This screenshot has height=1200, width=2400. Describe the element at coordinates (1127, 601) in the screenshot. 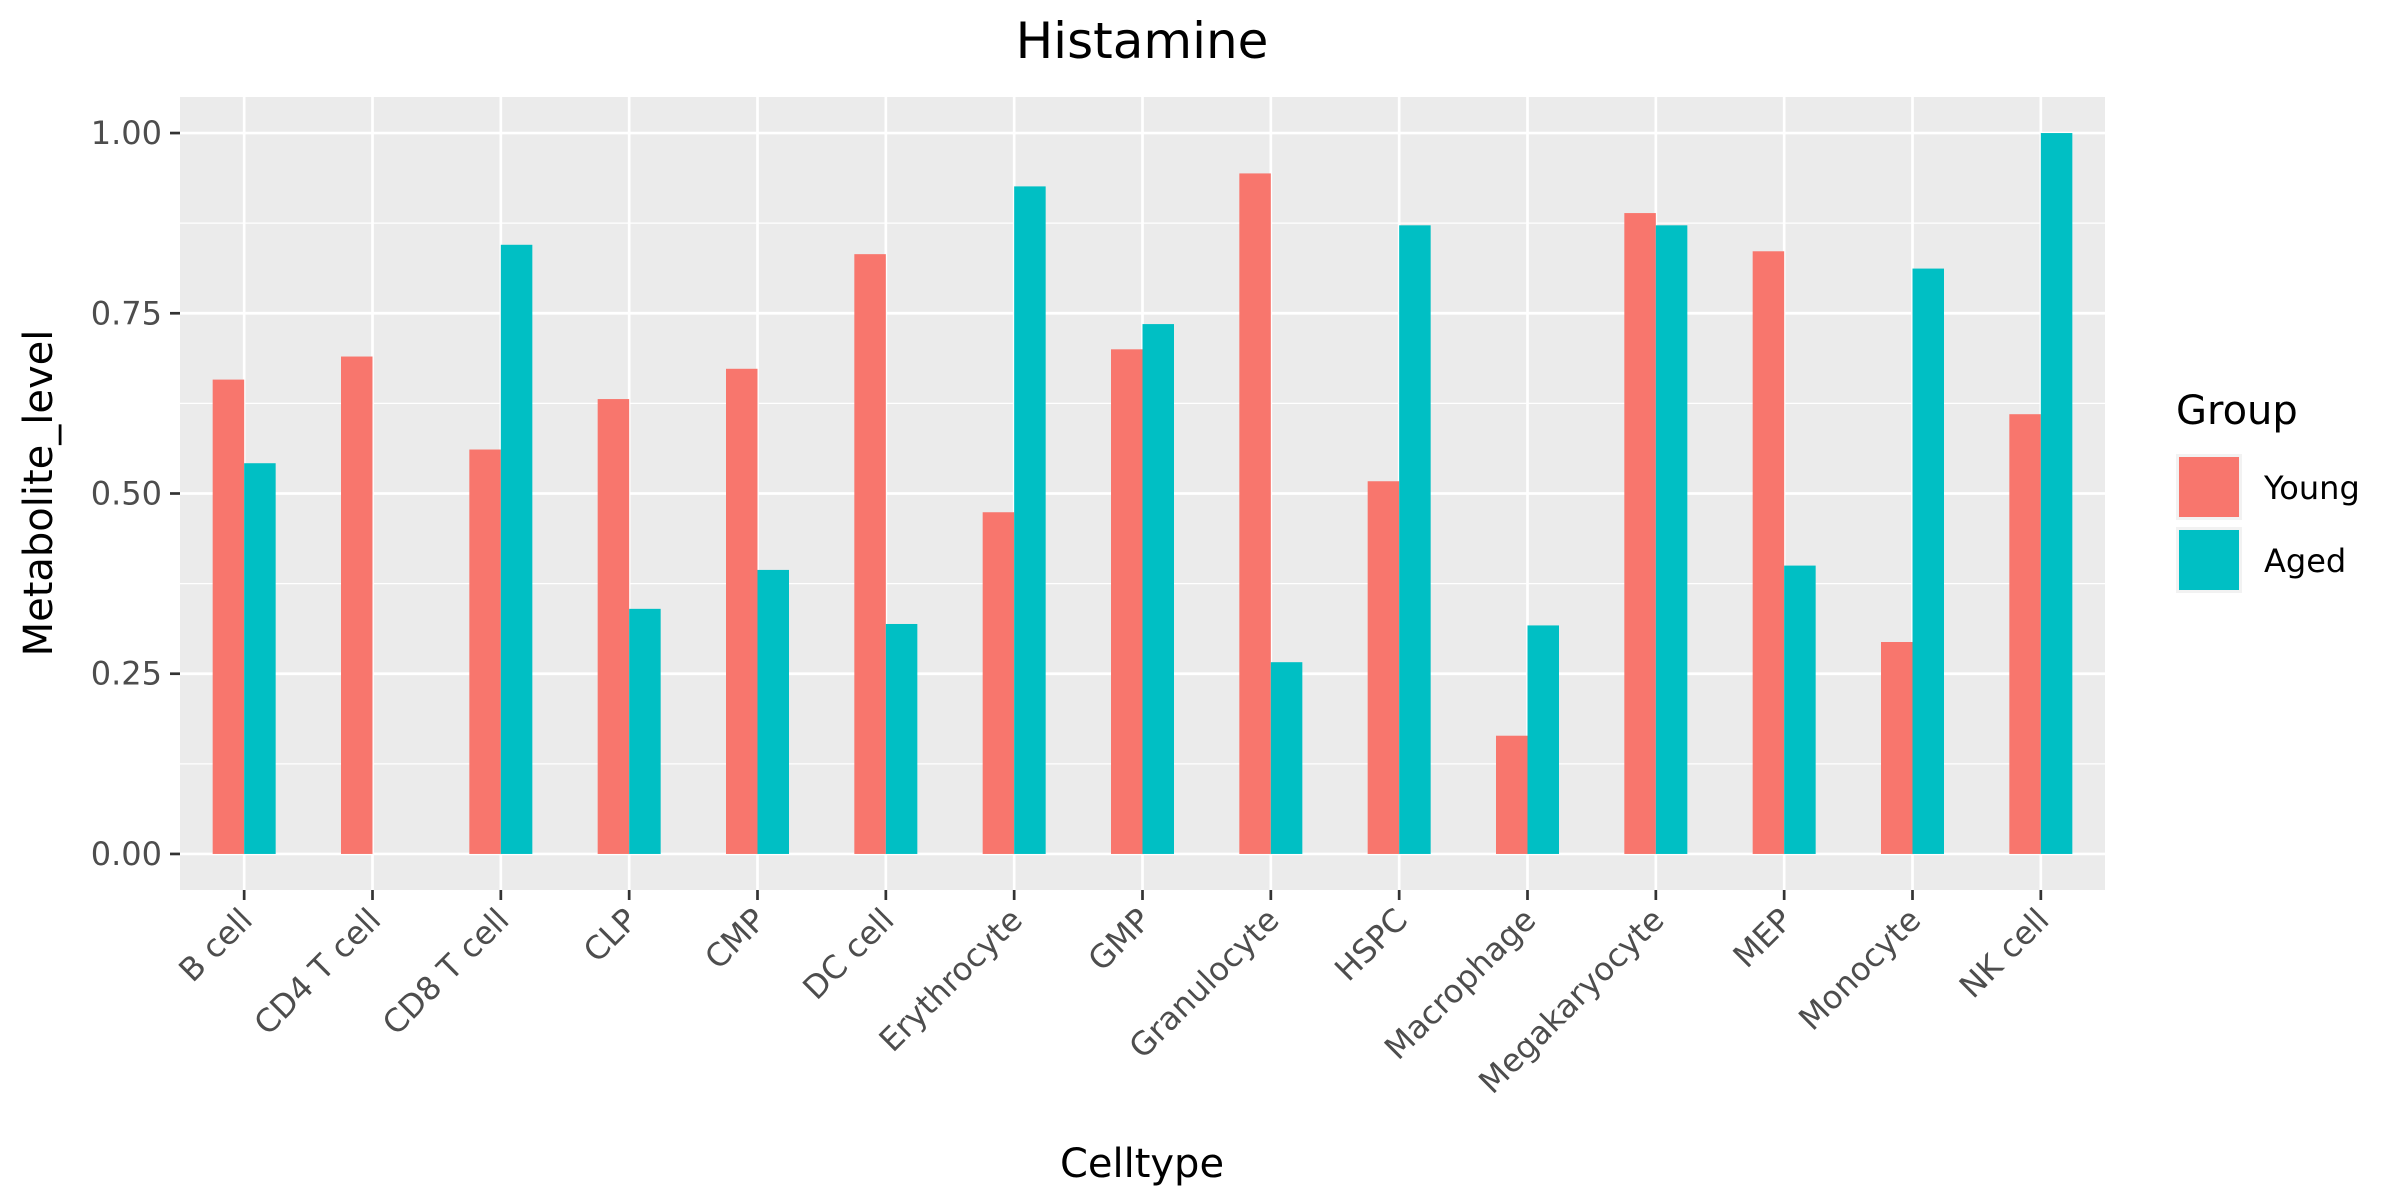

I see `bar-young-gmp` at that location.